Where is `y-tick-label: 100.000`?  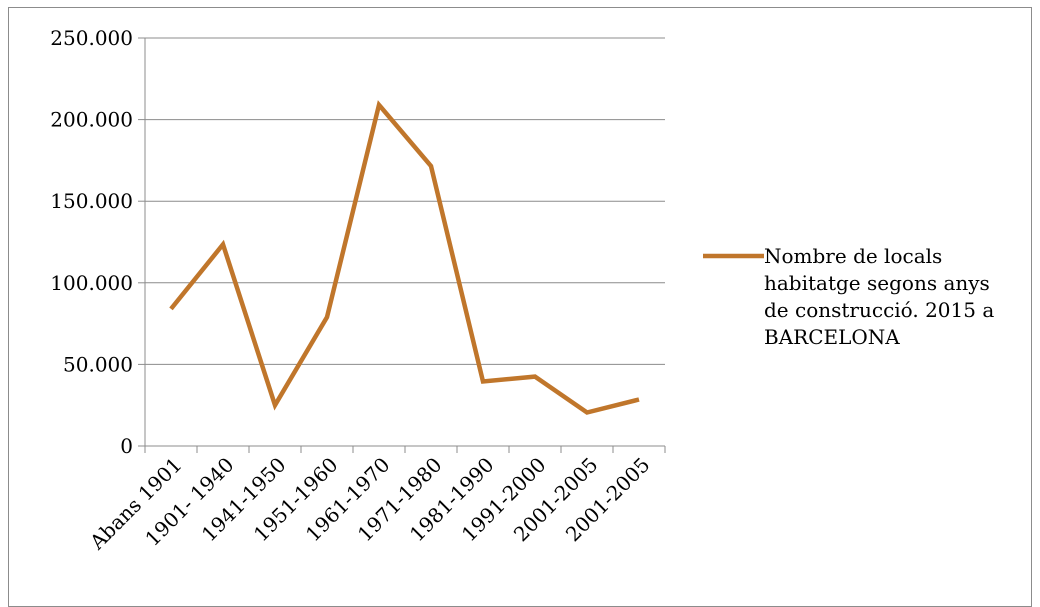 y-tick-label: 100.000 is located at coordinates (91, 283).